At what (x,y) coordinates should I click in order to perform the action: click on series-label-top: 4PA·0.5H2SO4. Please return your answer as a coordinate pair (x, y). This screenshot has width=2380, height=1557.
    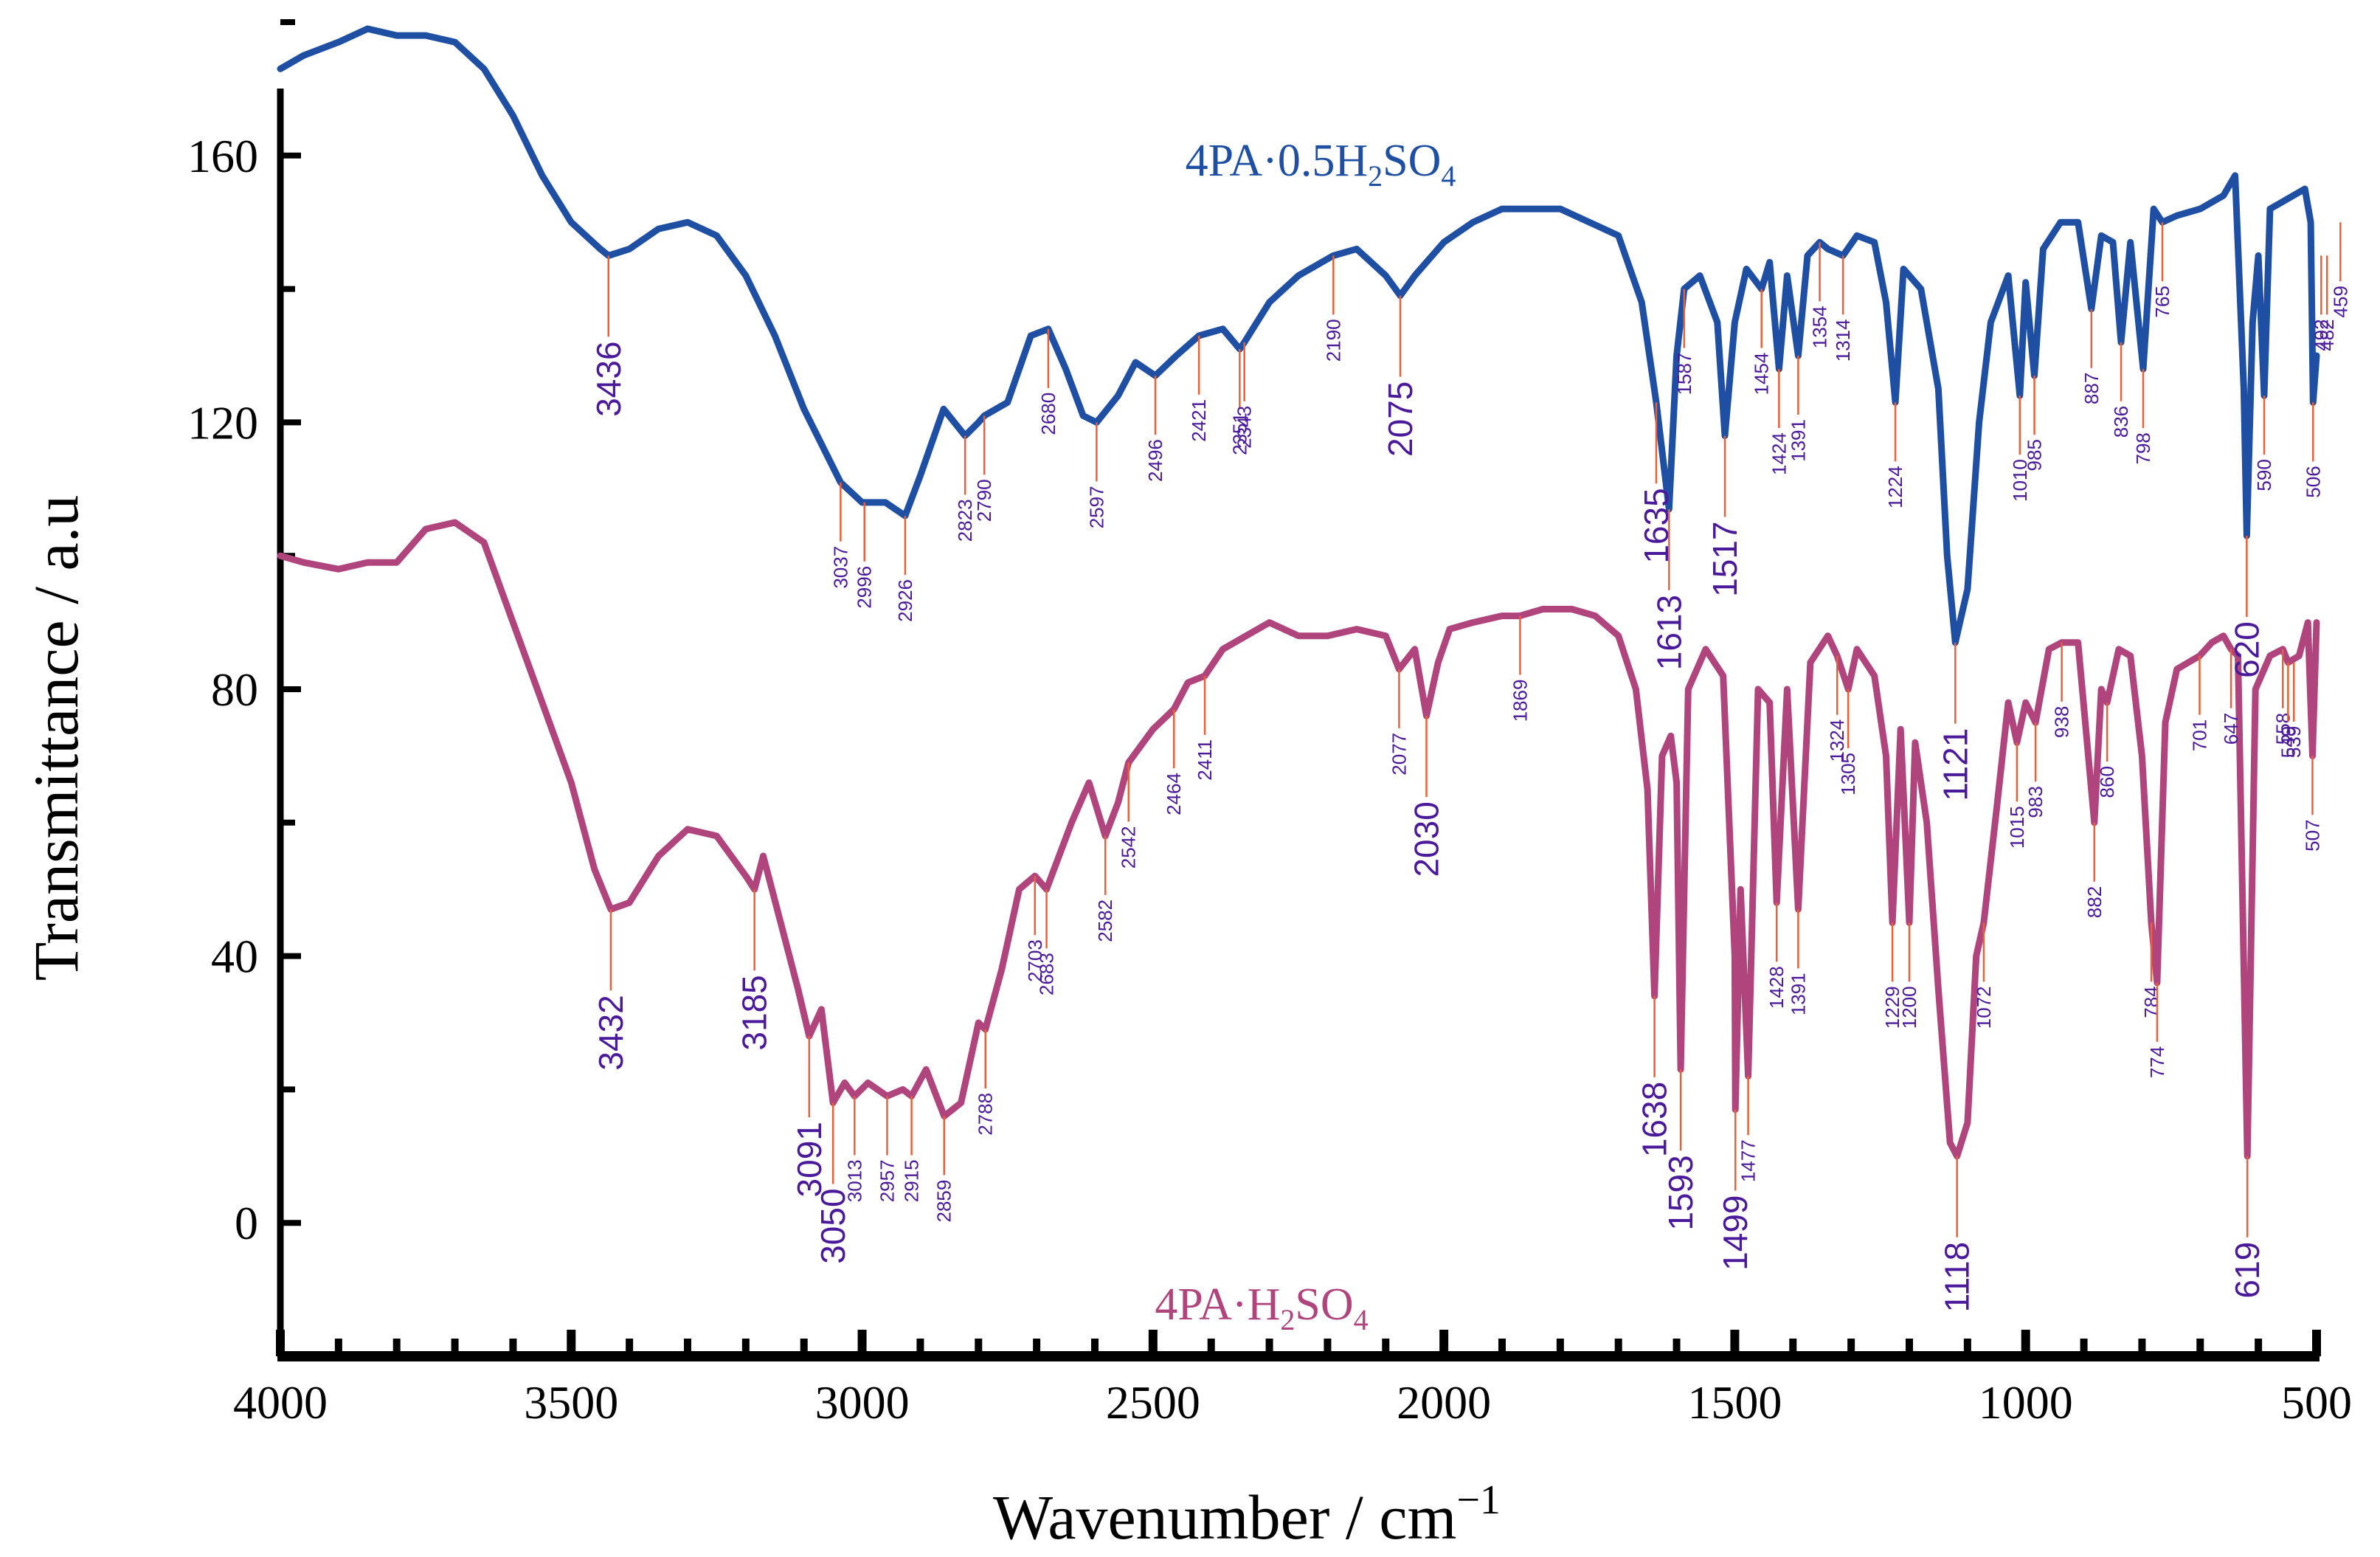
    Looking at the image, I should click on (1321, 164).